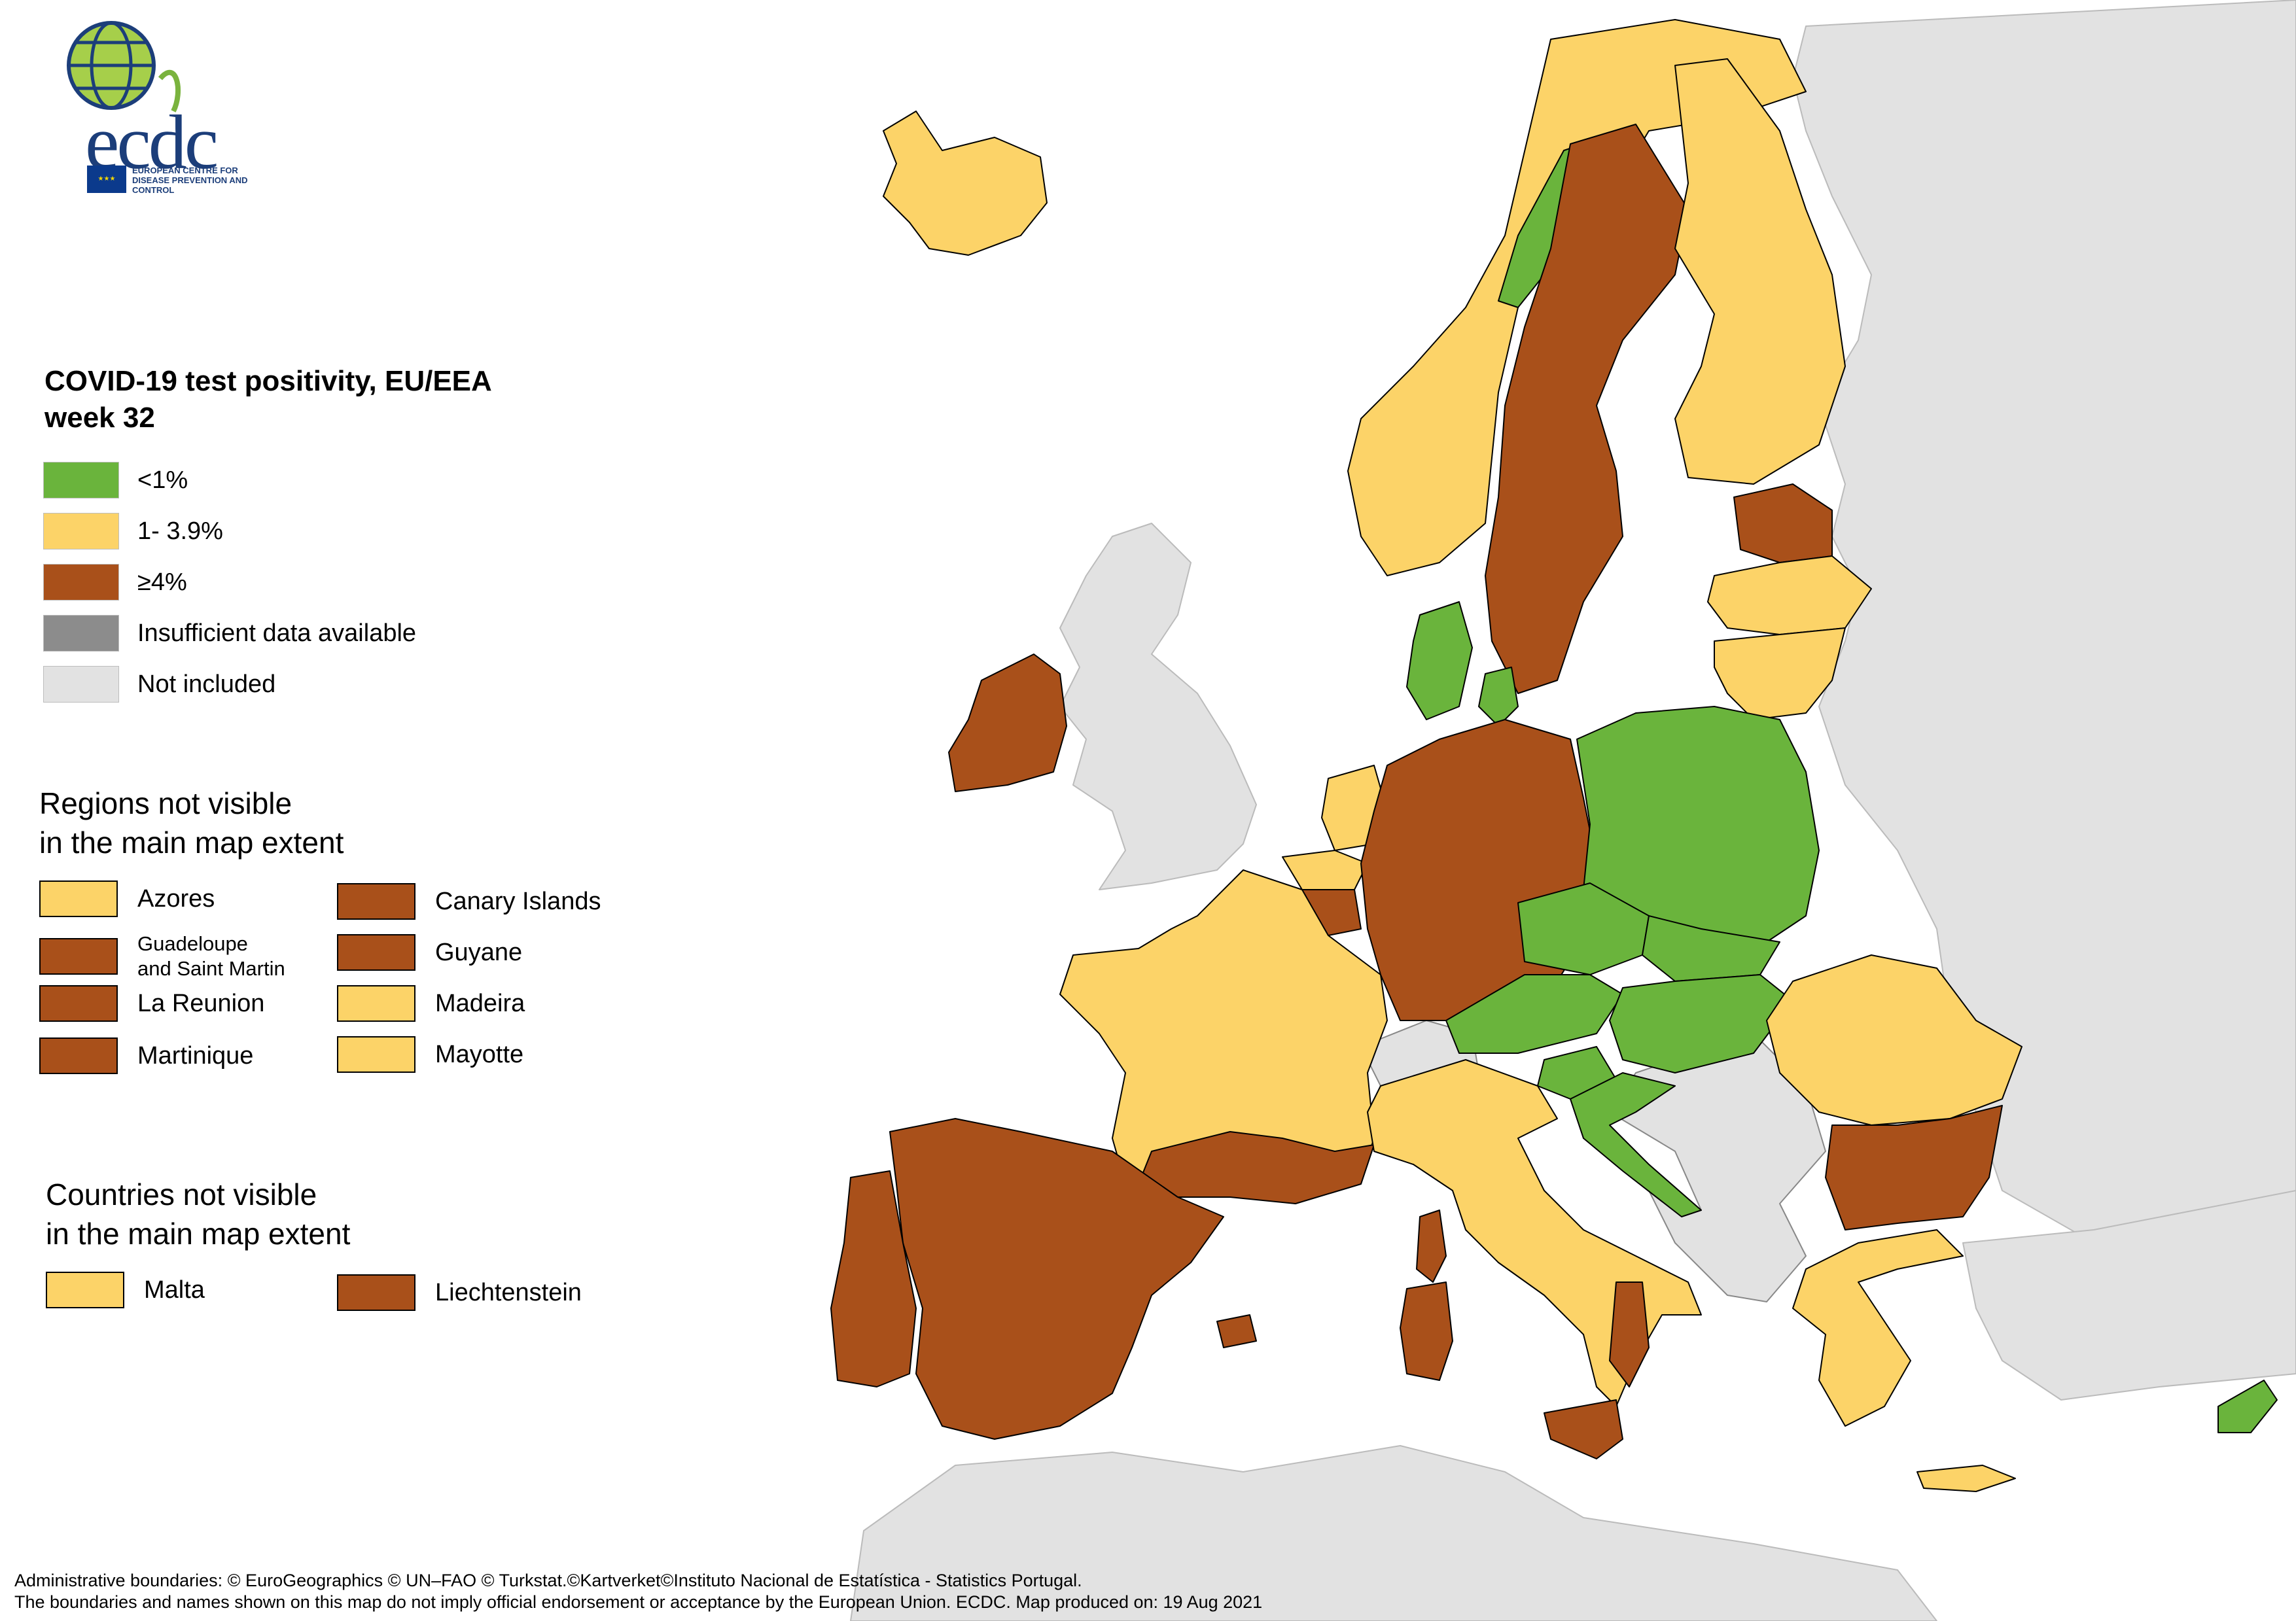  Describe the element at coordinates (518, 901) in the screenshot. I see `region-label: Canary Islands` at that location.